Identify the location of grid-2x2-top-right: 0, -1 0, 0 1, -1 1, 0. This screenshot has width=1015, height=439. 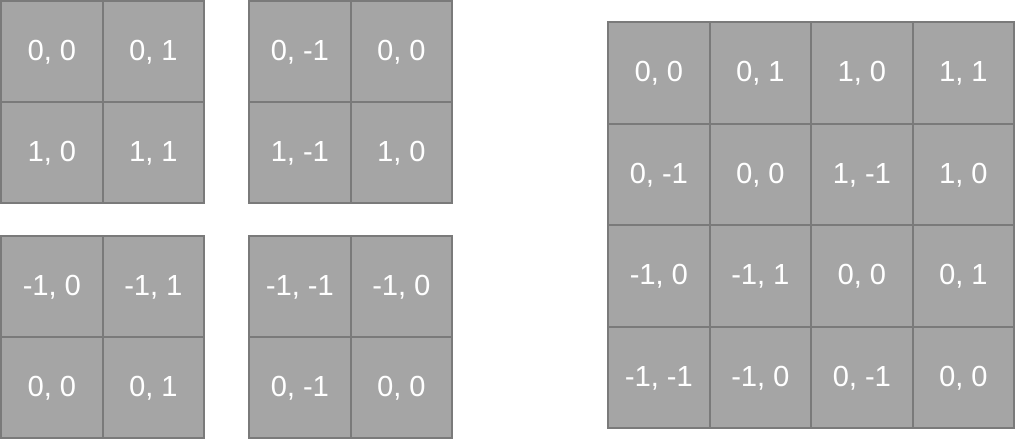
(350, 102).